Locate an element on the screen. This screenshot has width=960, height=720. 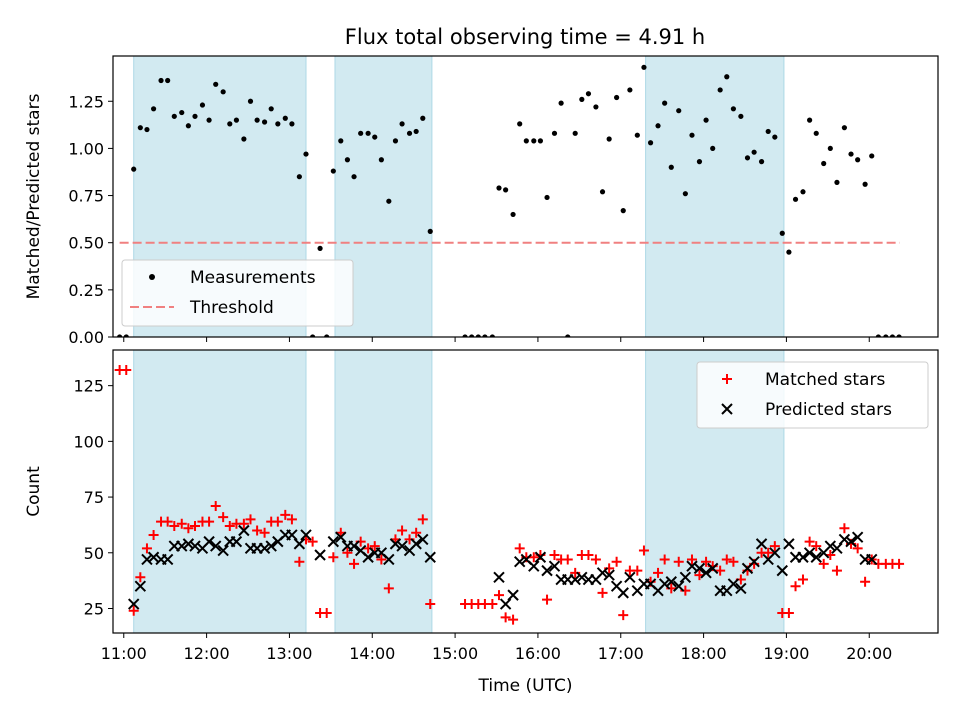
x-tick-label: 16:00 is located at coordinates (538, 653).